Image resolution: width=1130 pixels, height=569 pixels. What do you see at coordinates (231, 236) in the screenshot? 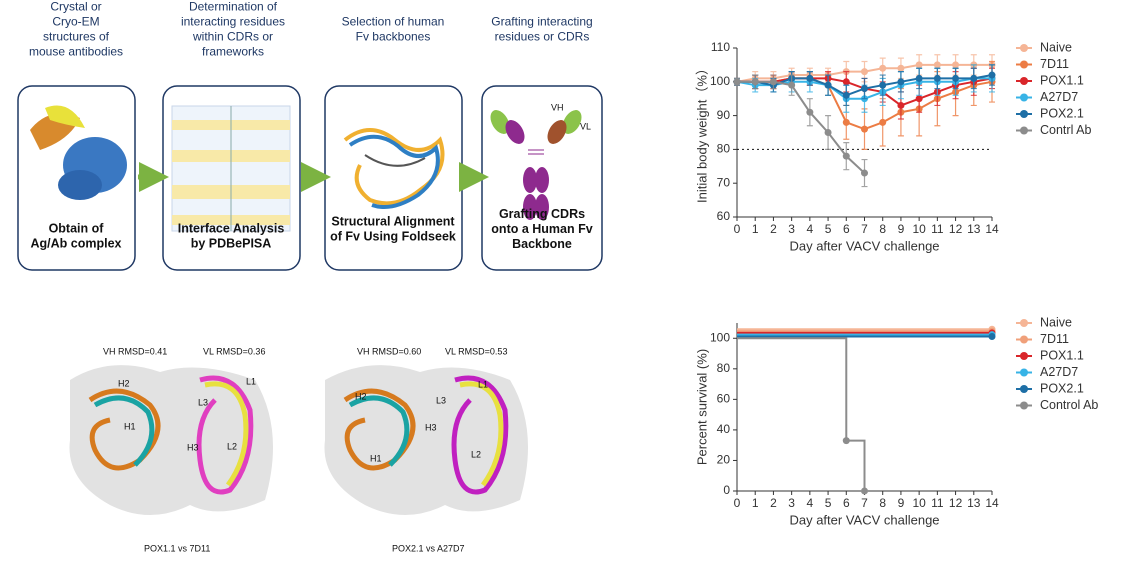
I see `step-label: Interface Analysis by PDBePISA` at bounding box center [231, 236].